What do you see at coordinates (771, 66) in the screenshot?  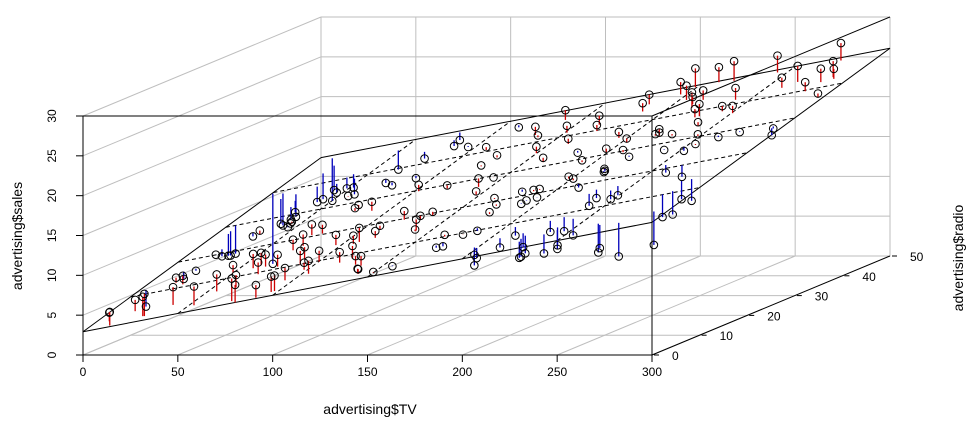 I see `box-edge` at bounding box center [771, 66].